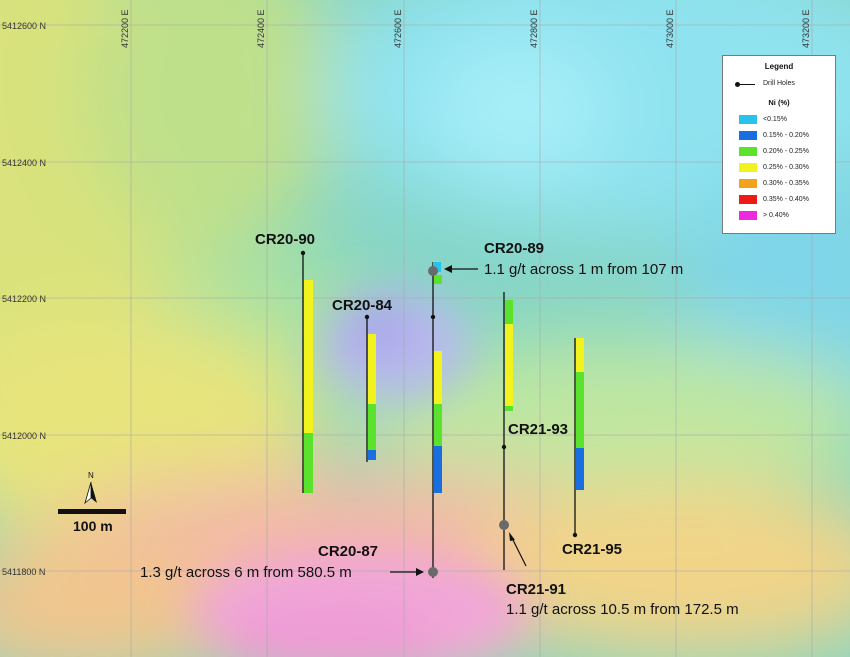 This screenshot has height=657, width=850. I want to click on legend-class-label: > 0.40%, so click(776, 215).